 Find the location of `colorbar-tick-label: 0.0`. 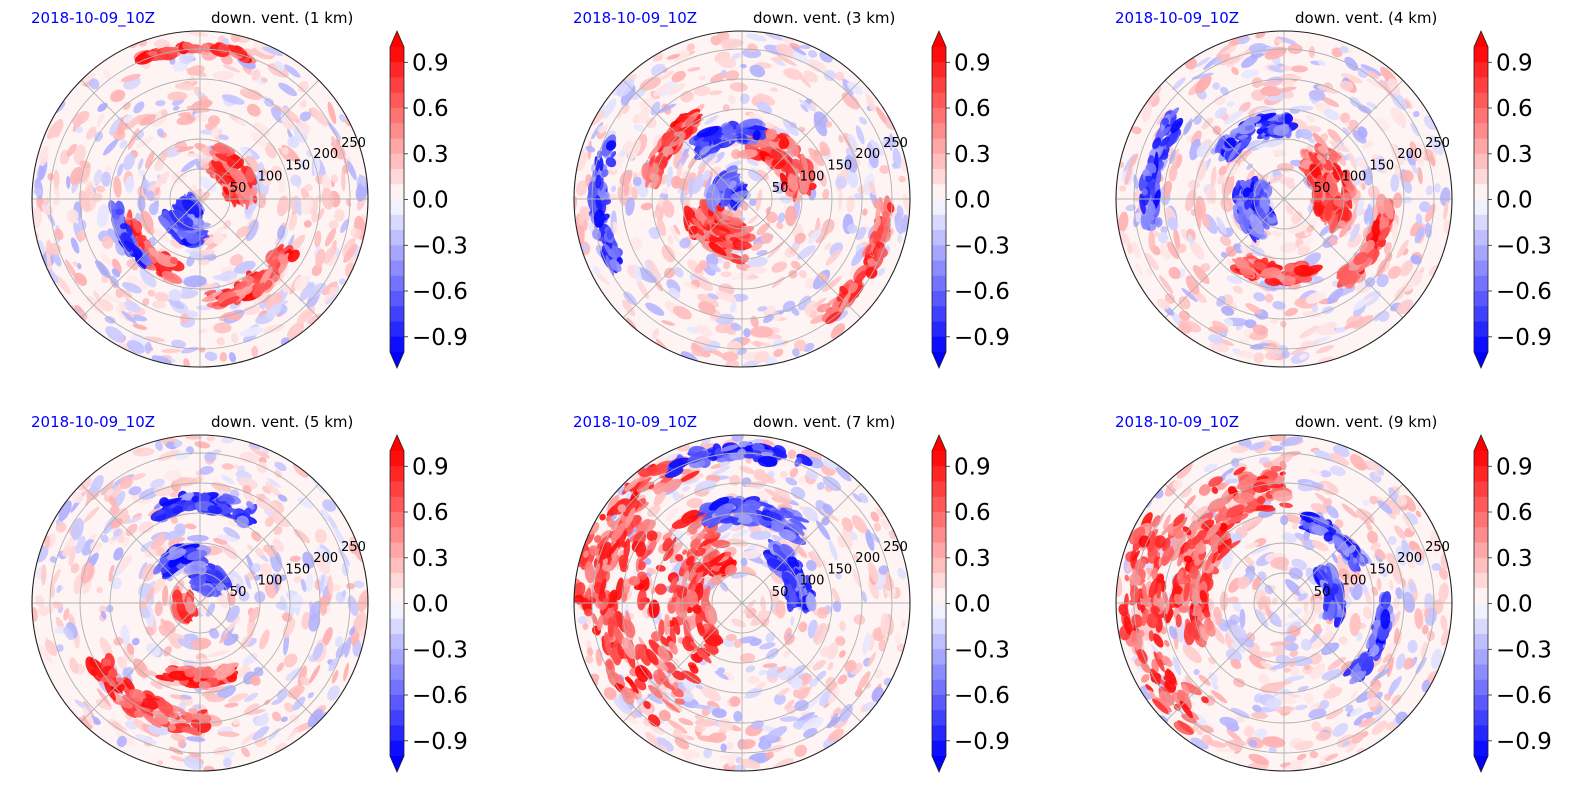

colorbar-tick-label: 0.0 is located at coordinates (972, 201).